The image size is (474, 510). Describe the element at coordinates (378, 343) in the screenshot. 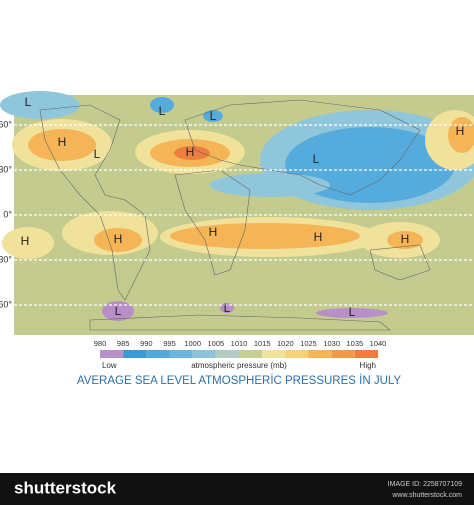

I see `colorbar-tick-label: 1040` at that location.